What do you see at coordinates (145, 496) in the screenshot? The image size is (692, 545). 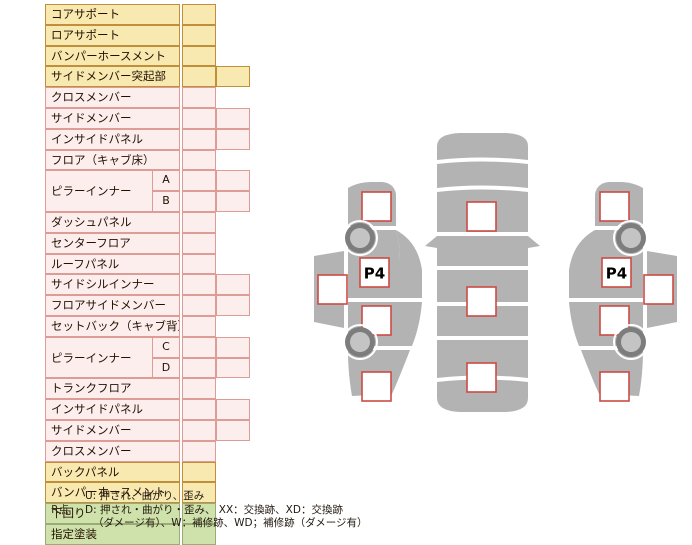 I see `legend-text-1: U: 押され、曲がり、歪み` at bounding box center [145, 496].